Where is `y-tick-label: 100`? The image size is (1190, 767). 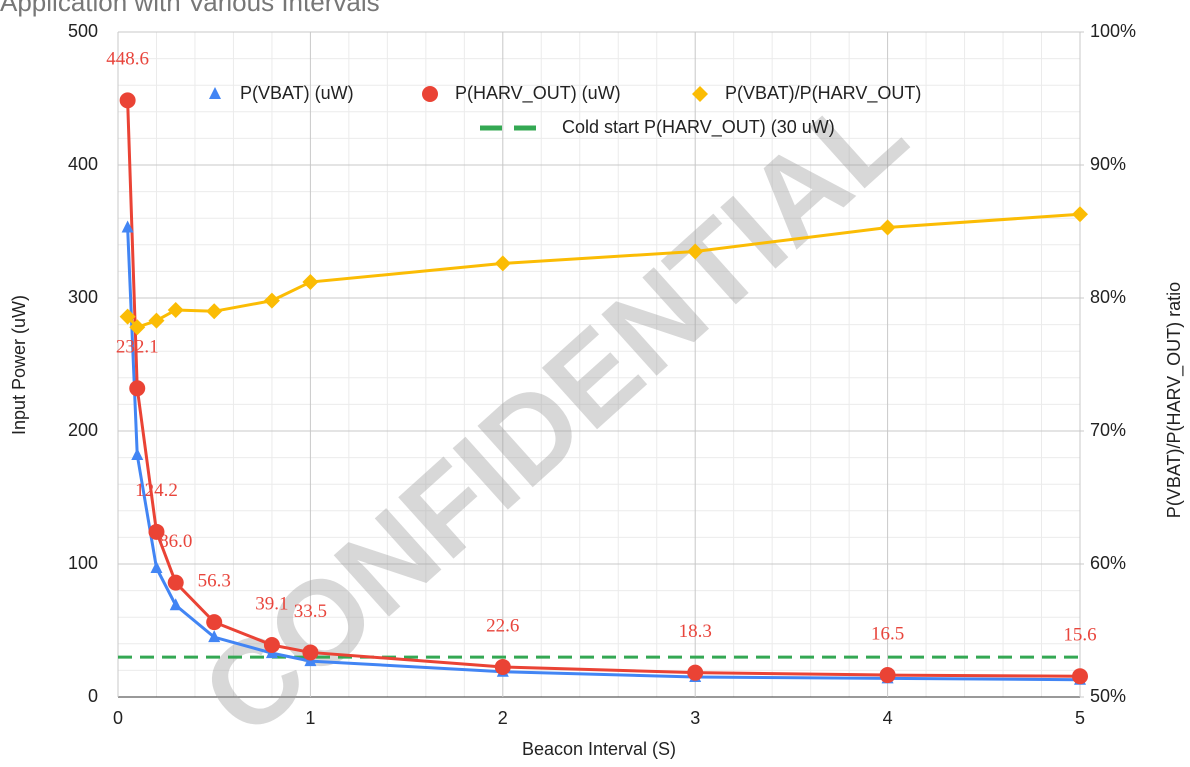 y-tick-label: 100 is located at coordinates (83, 563).